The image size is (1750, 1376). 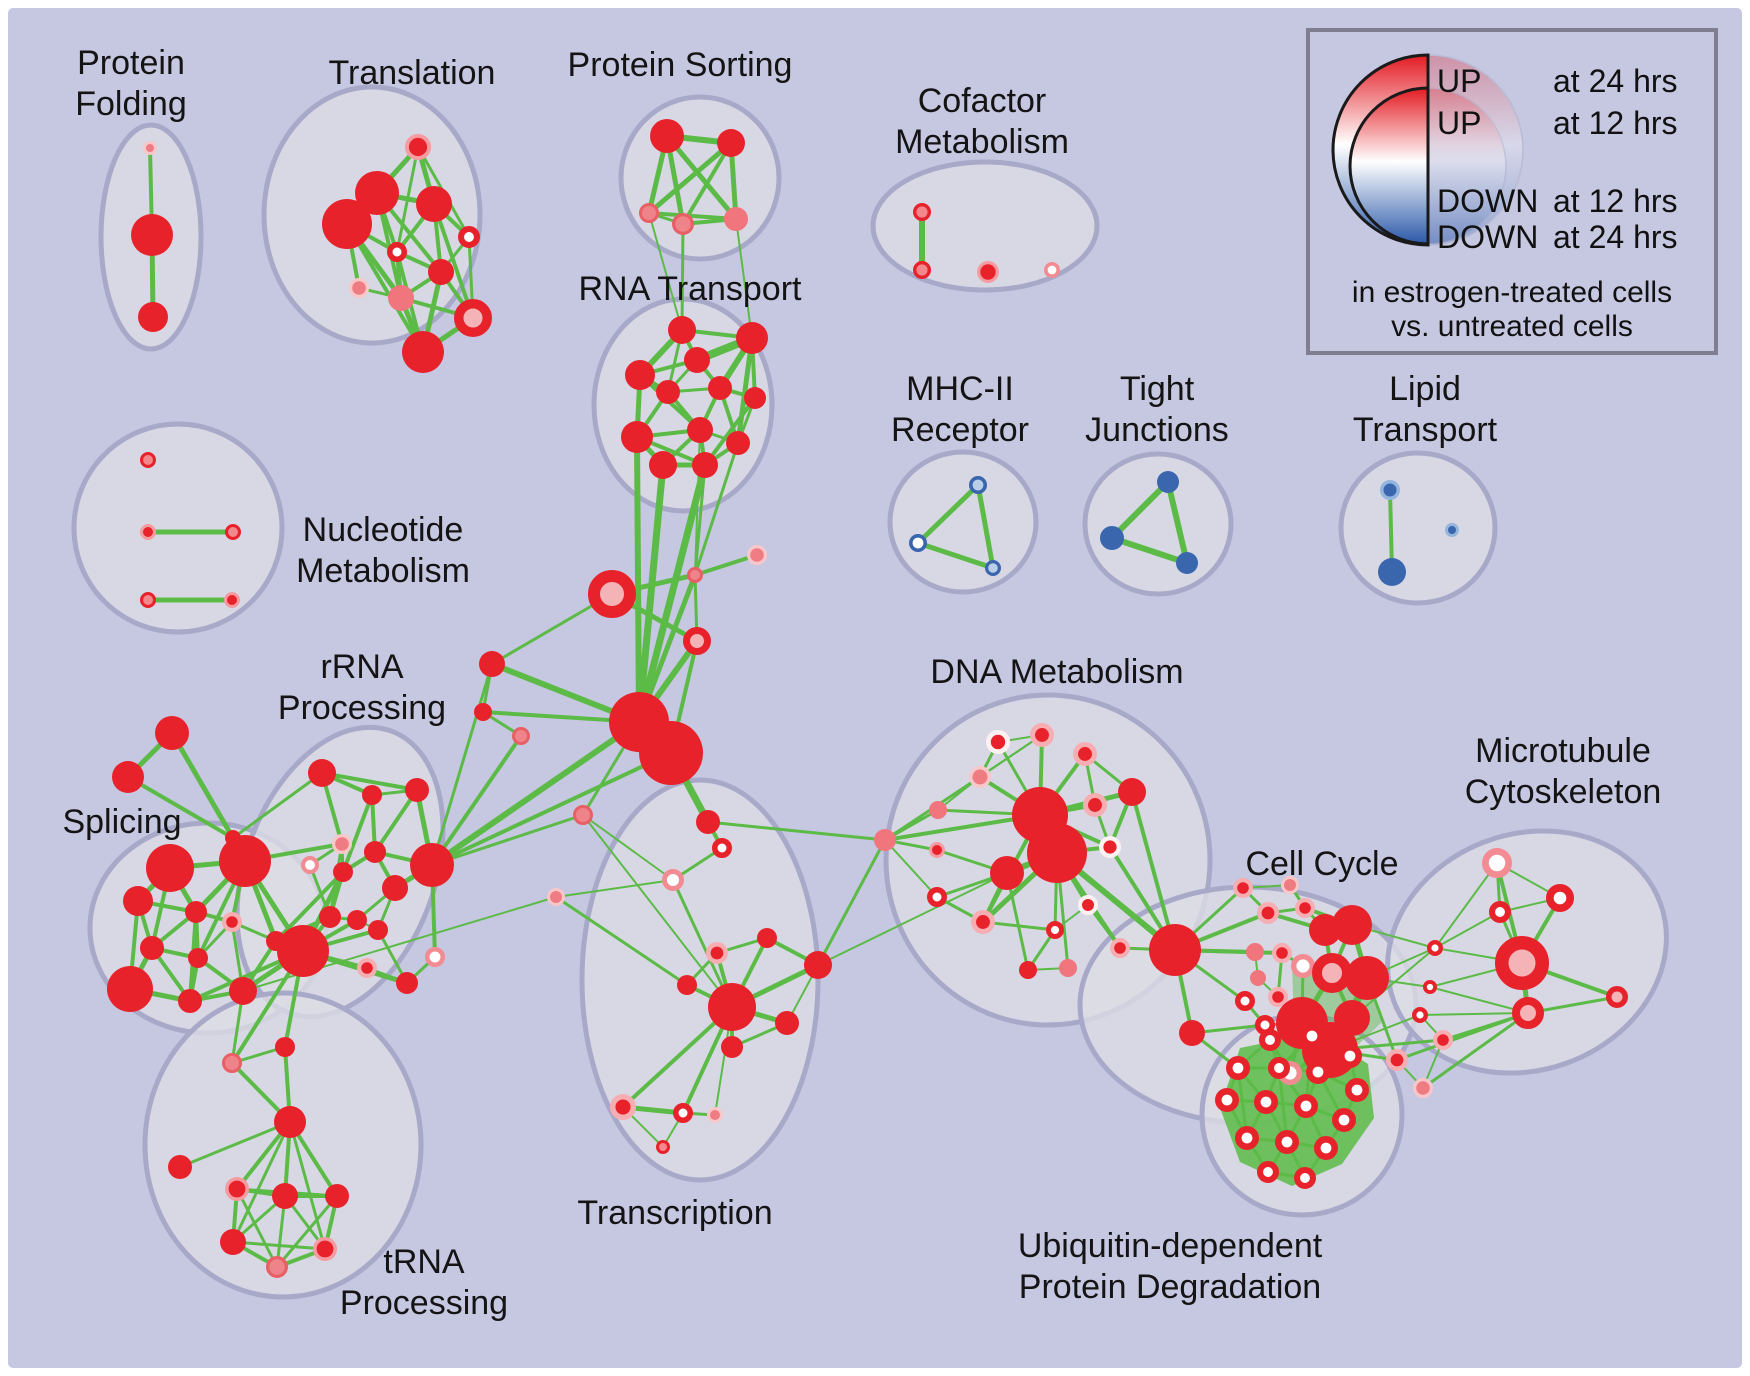 I want to click on cluster-ellipse-transcription, so click(x=700, y=980).